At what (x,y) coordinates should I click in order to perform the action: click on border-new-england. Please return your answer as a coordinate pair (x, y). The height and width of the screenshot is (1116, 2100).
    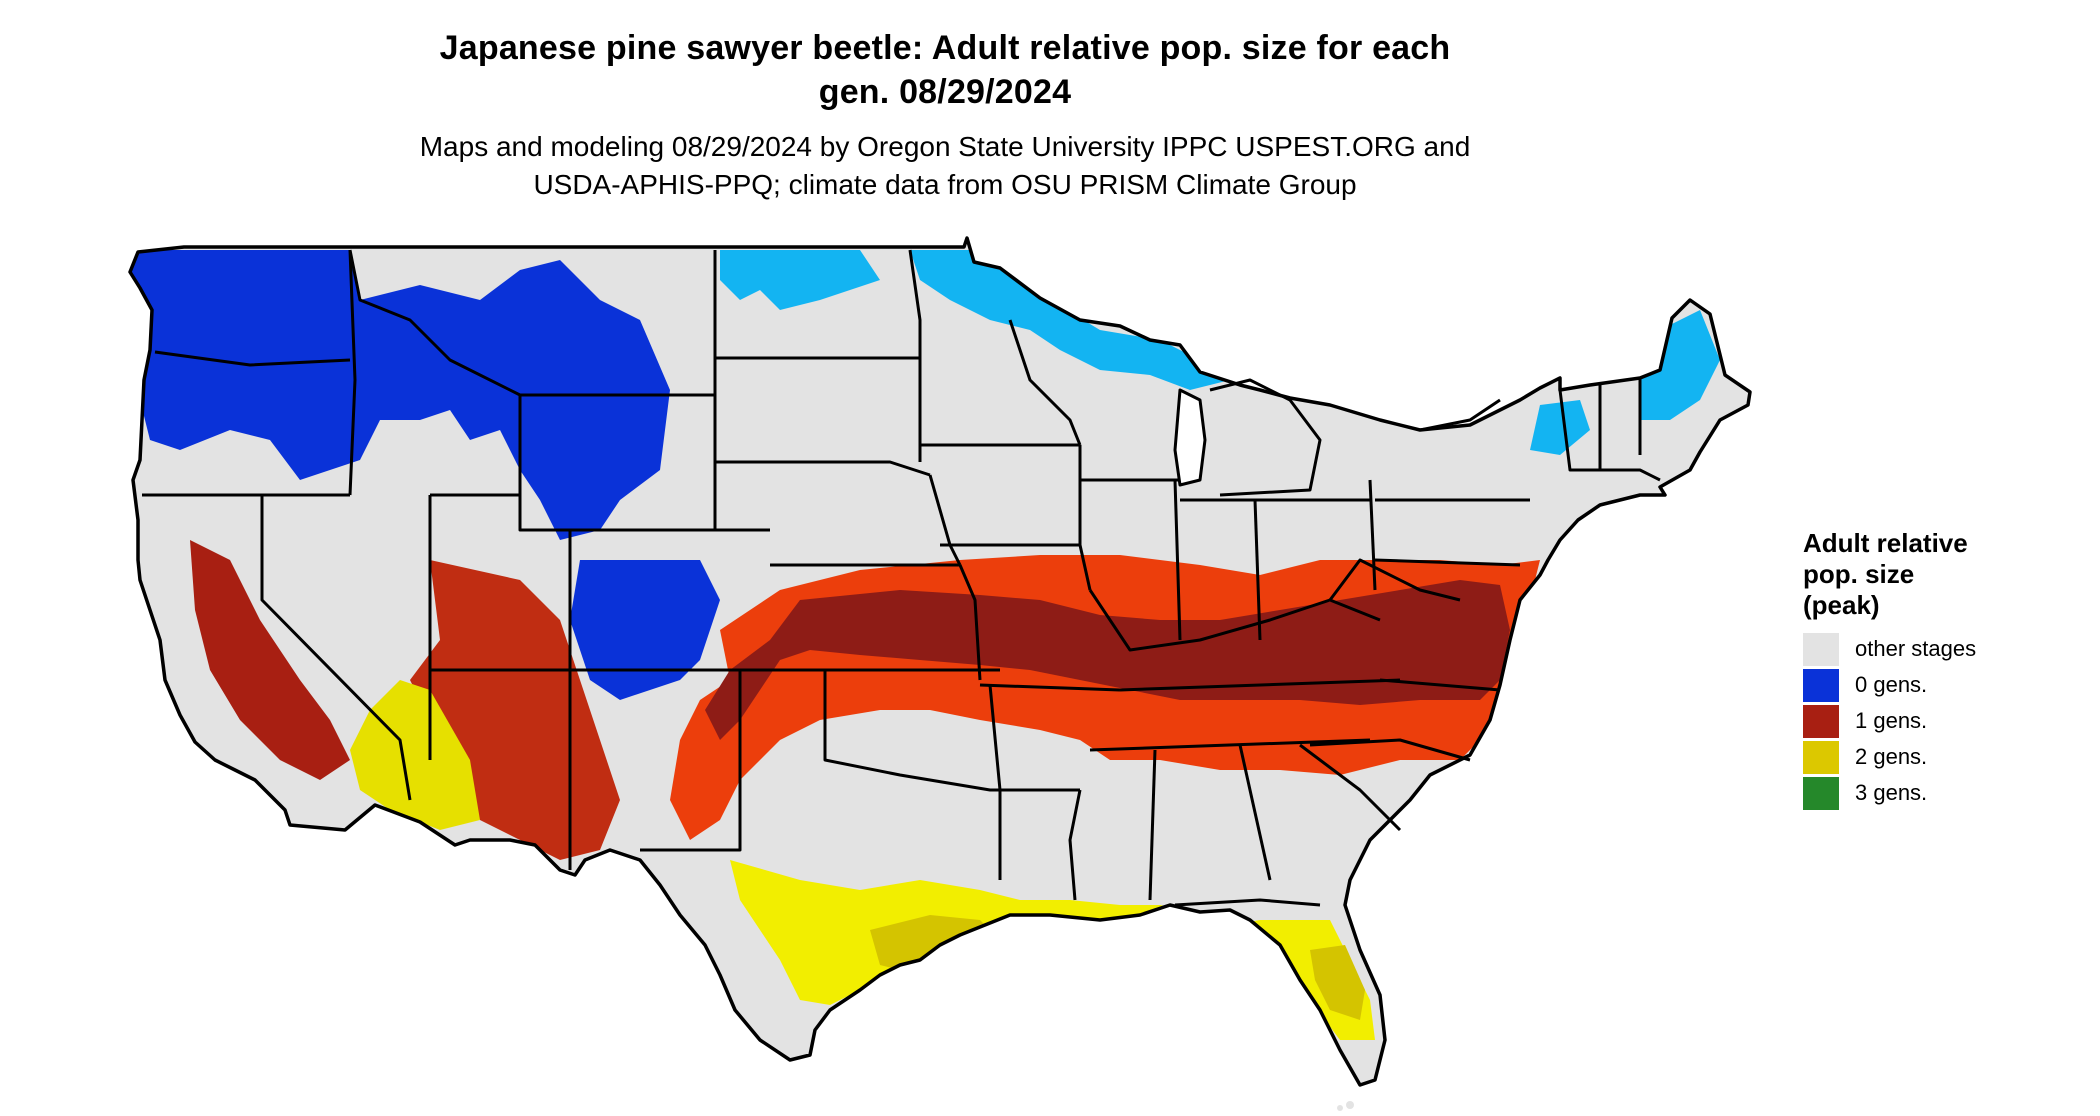
    Looking at the image, I should click on (1609, 435).